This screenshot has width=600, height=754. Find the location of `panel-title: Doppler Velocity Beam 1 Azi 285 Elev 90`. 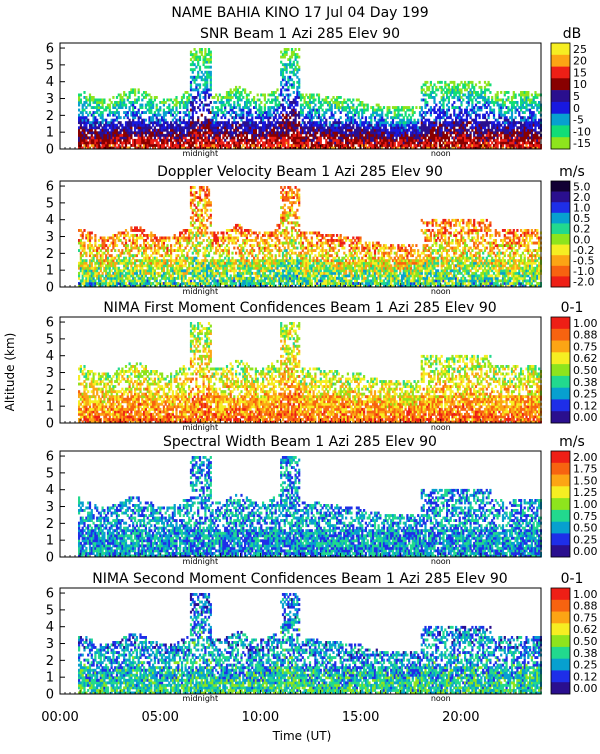

panel-title: Doppler Velocity Beam 1 Azi 285 Elev 90 is located at coordinates (300, 172).